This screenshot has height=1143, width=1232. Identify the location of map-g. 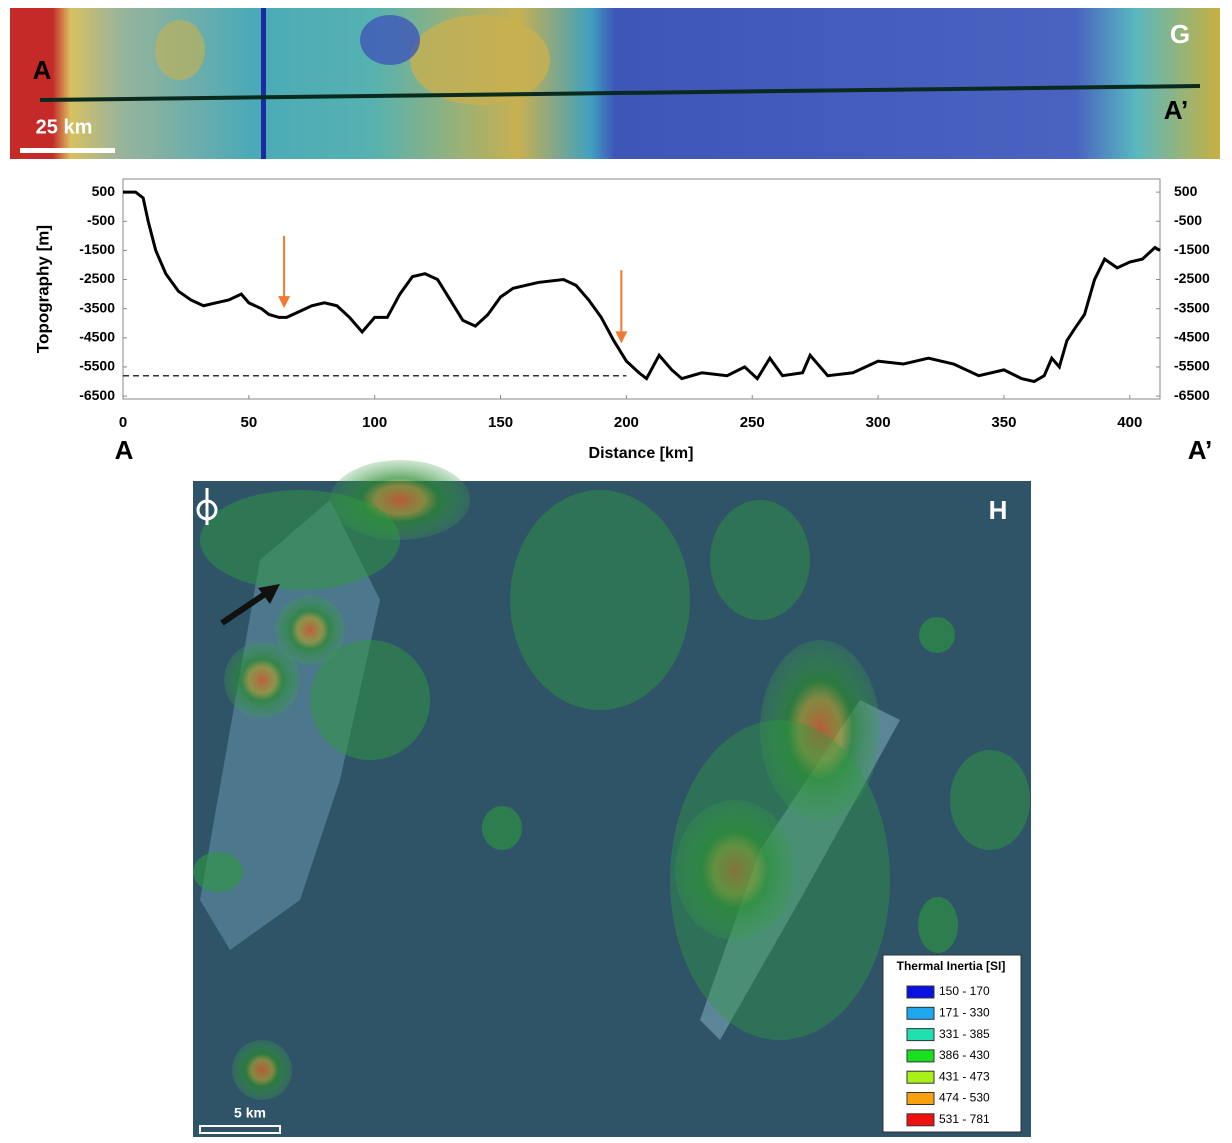
(615, 83).